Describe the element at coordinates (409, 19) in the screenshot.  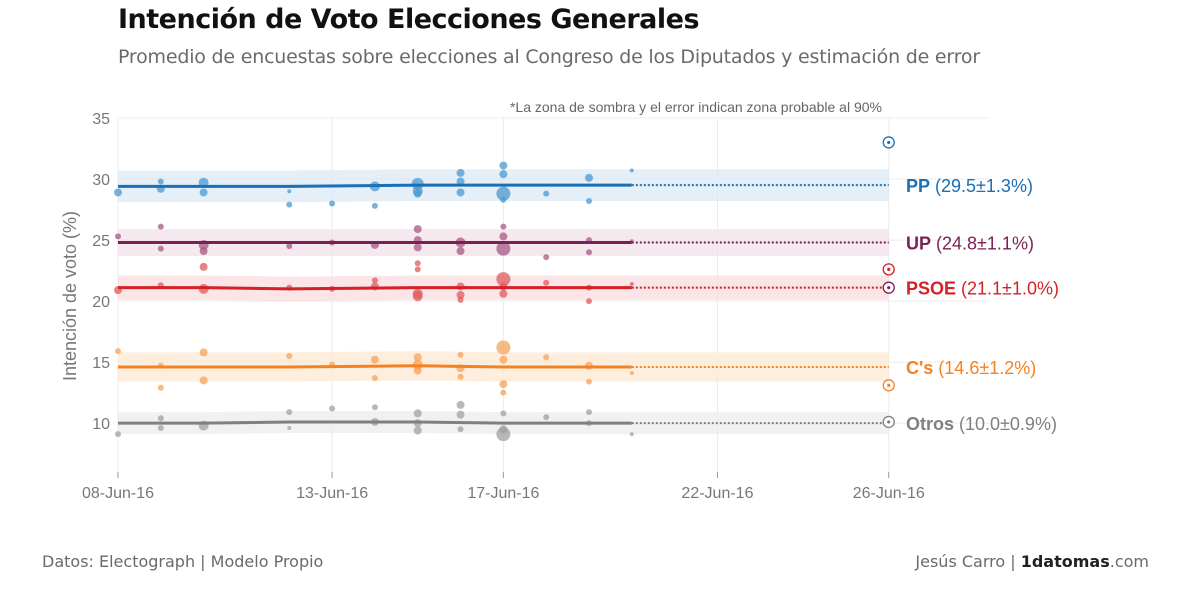
I see `chart-title: Intención de Voto Elecciones Generales` at that location.